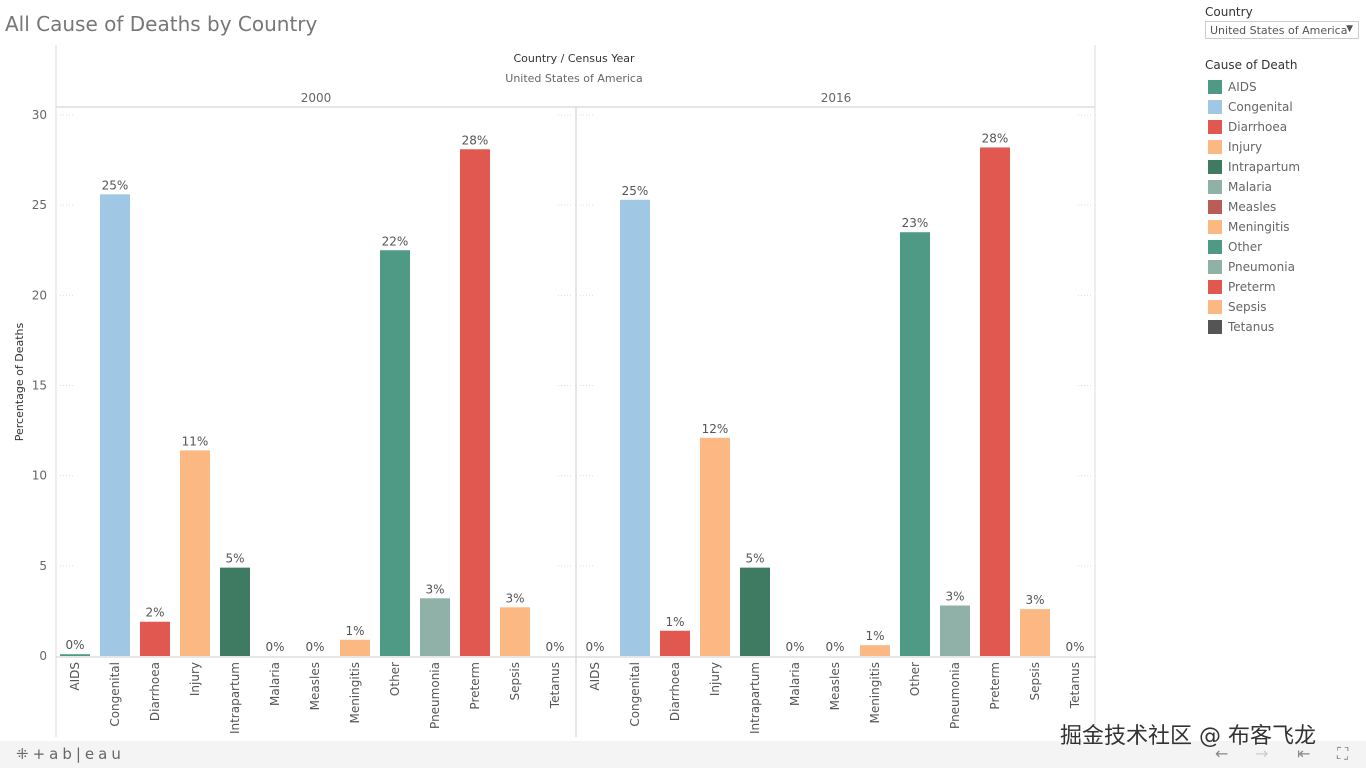 This screenshot has width=1366, height=768. Describe the element at coordinates (435, 627) in the screenshot. I see `bar-pneumonia-2000` at that location.